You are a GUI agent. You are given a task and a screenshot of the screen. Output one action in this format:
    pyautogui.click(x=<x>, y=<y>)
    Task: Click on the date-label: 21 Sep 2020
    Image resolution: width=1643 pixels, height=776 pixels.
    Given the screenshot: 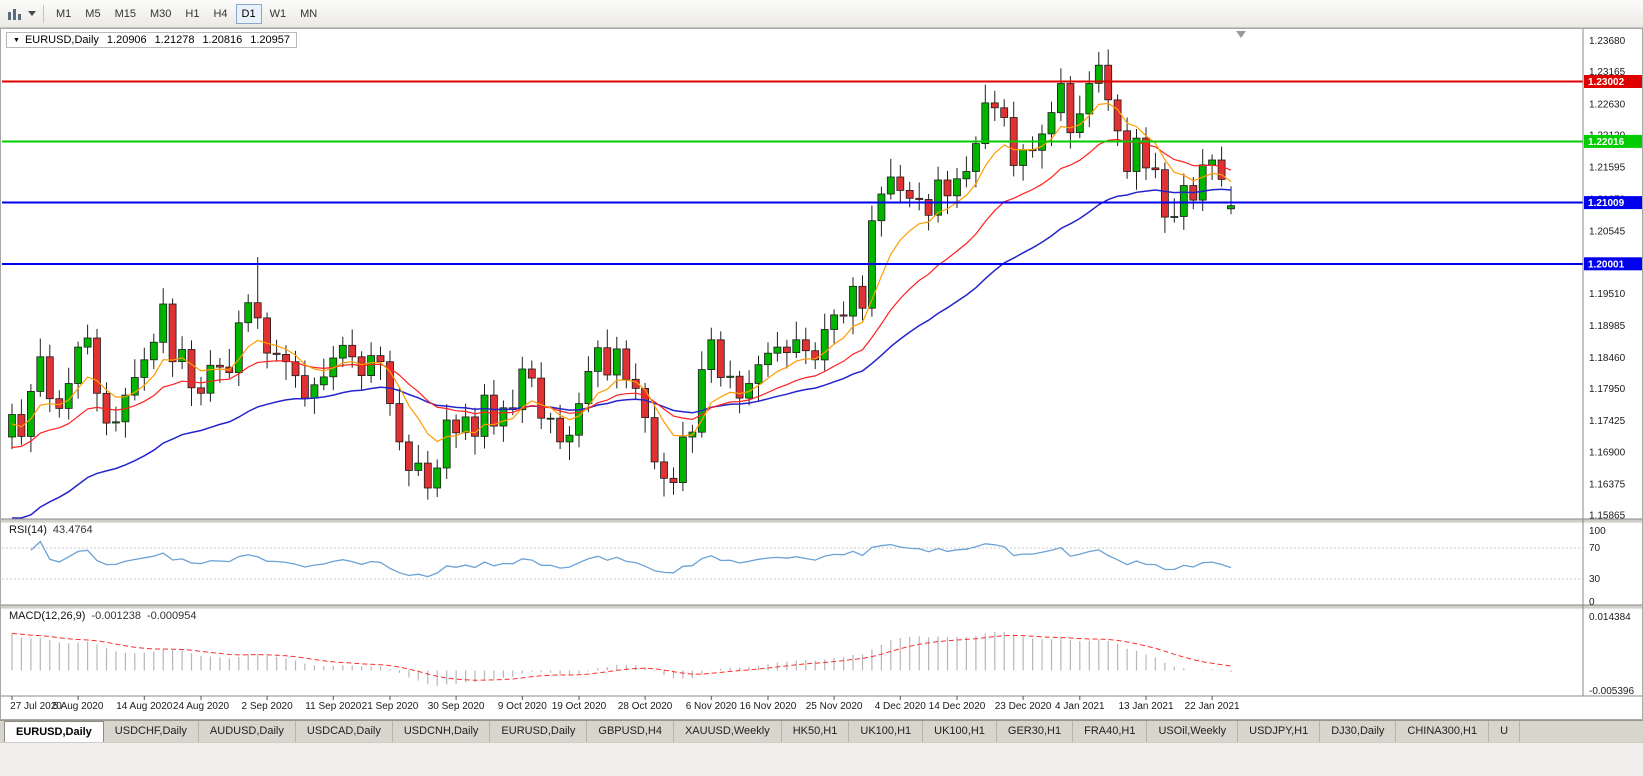 What is the action you would take?
    pyautogui.click(x=390, y=706)
    